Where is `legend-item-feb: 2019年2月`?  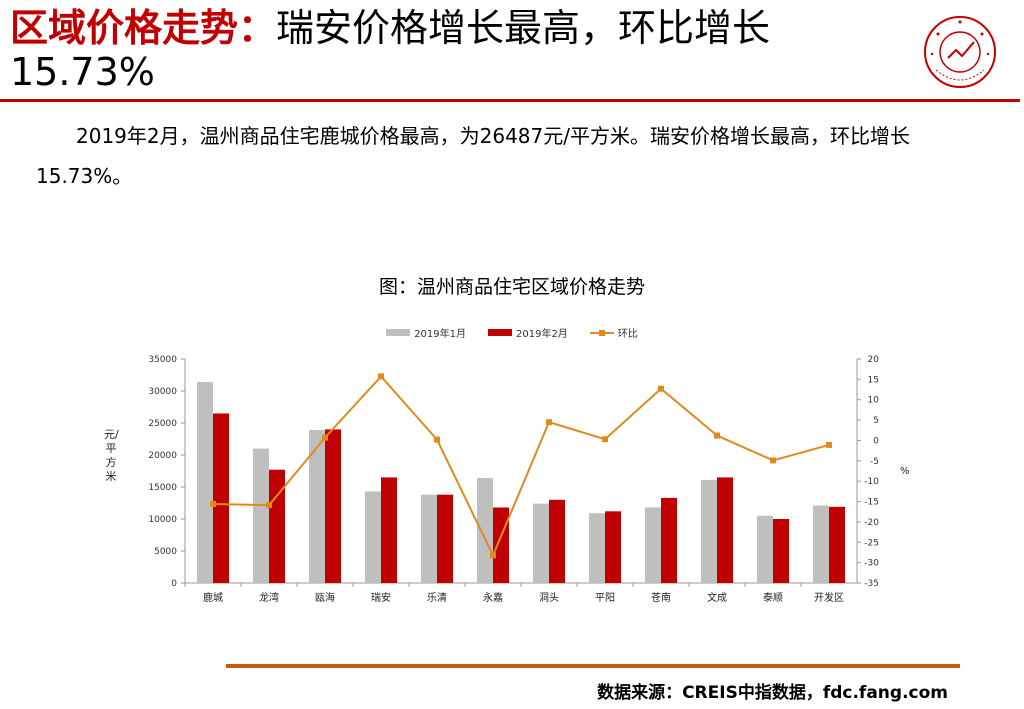
legend-item-feb: 2019年2月 is located at coordinates (528, 332).